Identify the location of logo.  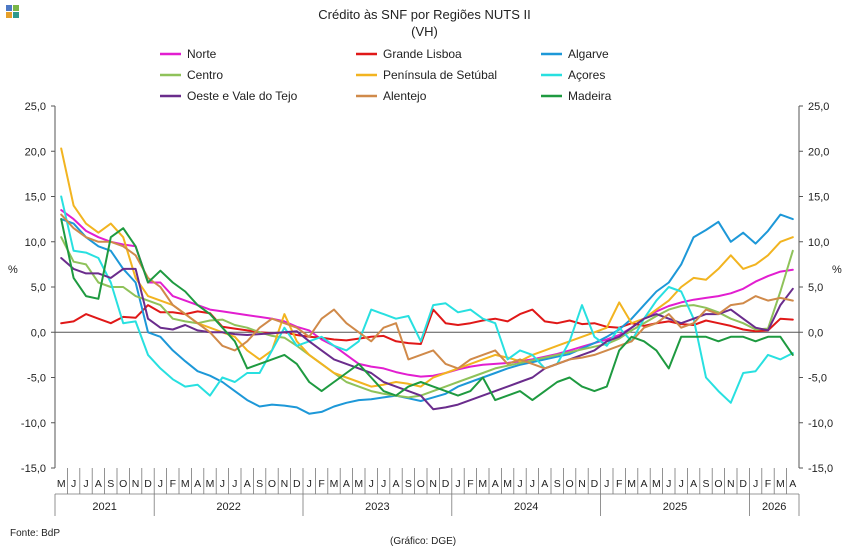
(13, 12).